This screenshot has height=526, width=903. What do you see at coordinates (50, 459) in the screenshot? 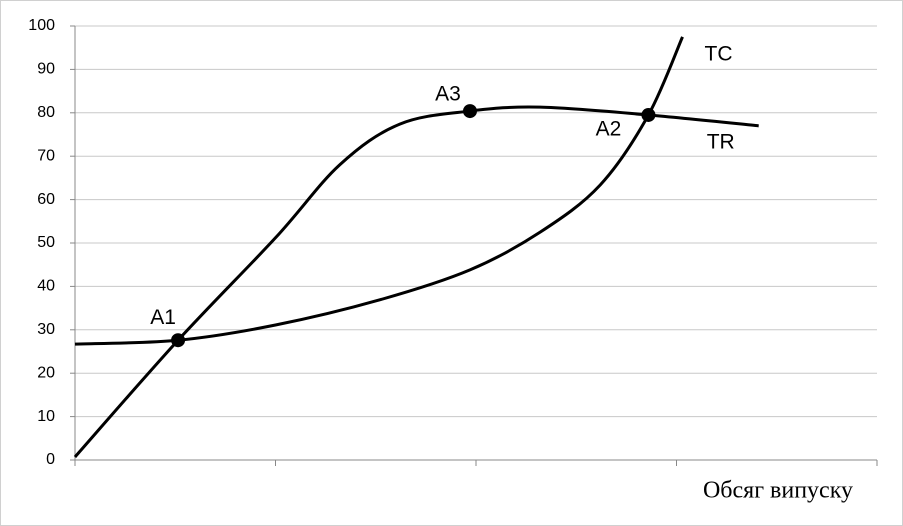
I see `y-tick-label: 0` at bounding box center [50, 459].